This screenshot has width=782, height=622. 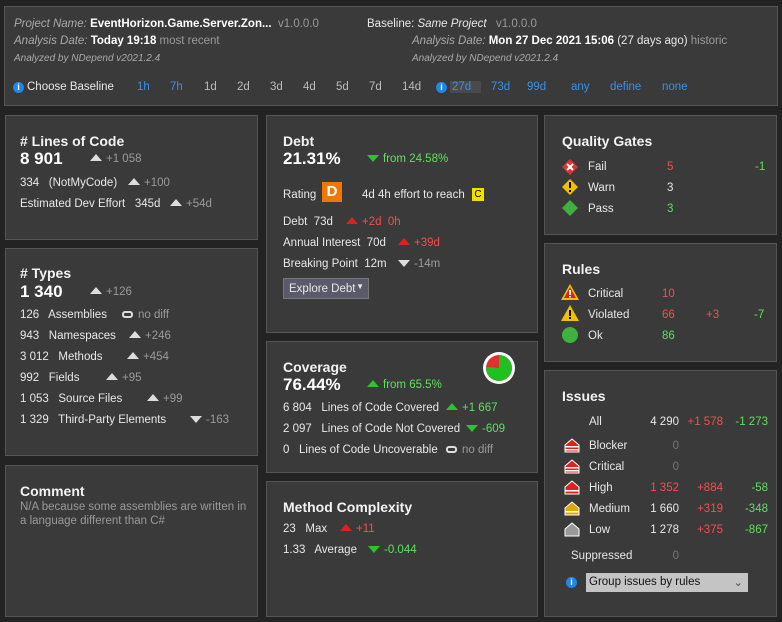 What do you see at coordinates (124, 420) in the screenshot?
I see `types-row: 1 329 Third-Party Elements -163` at bounding box center [124, 420].